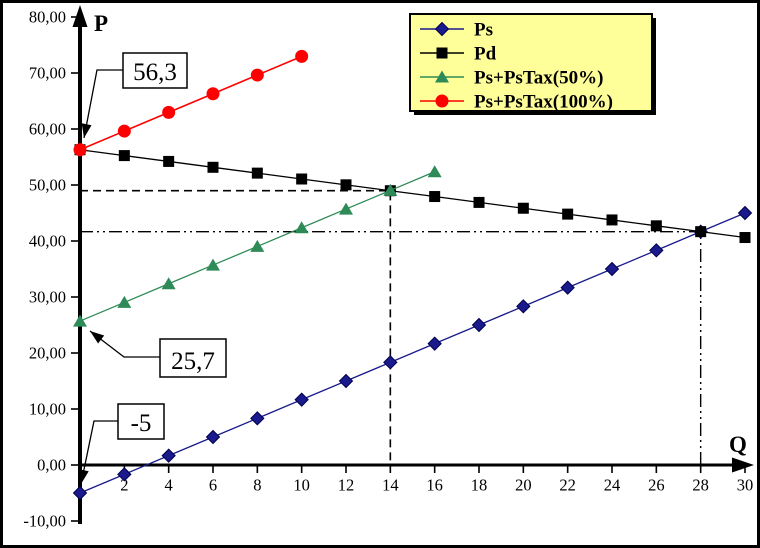 The width and height of the screenshot is (760, 548). Describe the element at coordinates (47, 17) in the screenshot. I see `y-tick-label: 80,00` at that location.